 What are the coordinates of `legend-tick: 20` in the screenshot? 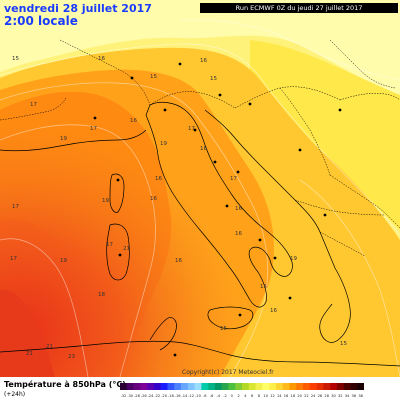 It's located at (299, 396).